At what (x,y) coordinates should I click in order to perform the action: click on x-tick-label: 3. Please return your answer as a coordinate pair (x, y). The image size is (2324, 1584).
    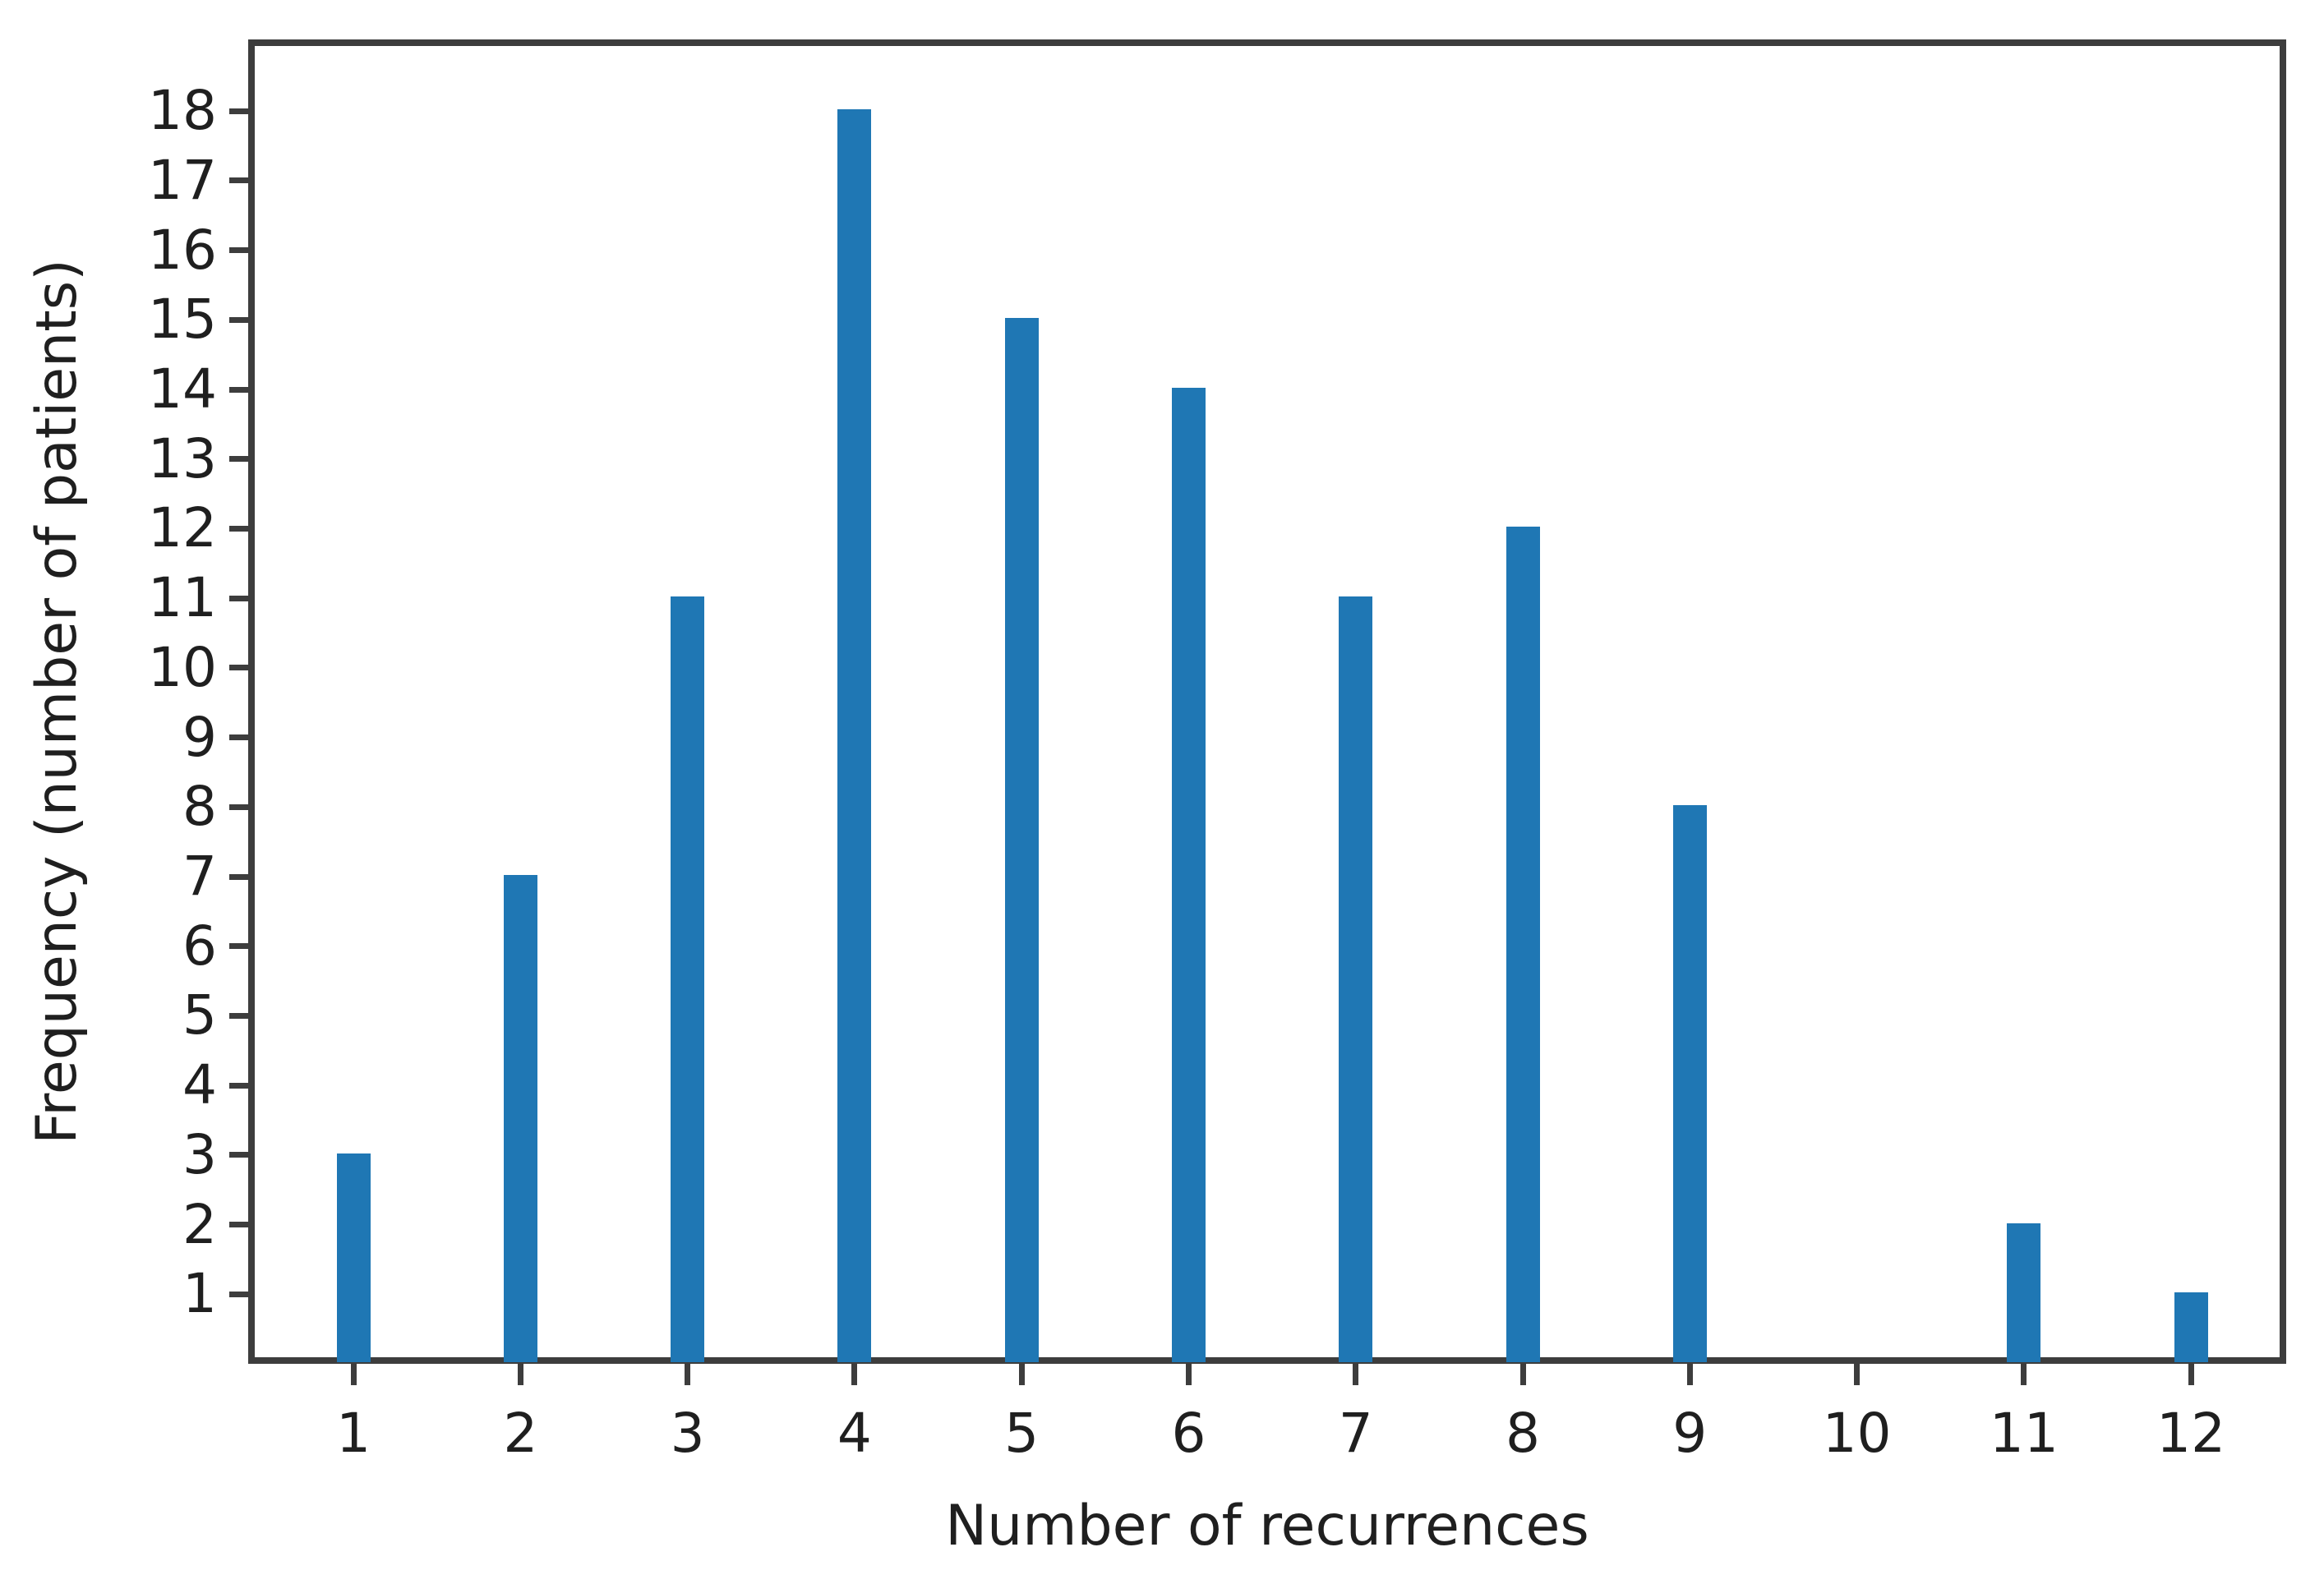
    Looking at the image, I should click on (687, 1433).